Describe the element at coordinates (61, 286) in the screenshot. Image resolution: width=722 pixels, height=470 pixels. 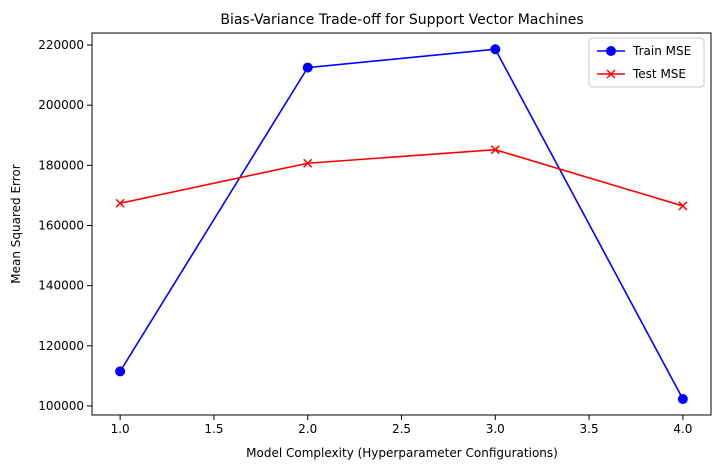
I see `y-tick-label: 140000` at that location.